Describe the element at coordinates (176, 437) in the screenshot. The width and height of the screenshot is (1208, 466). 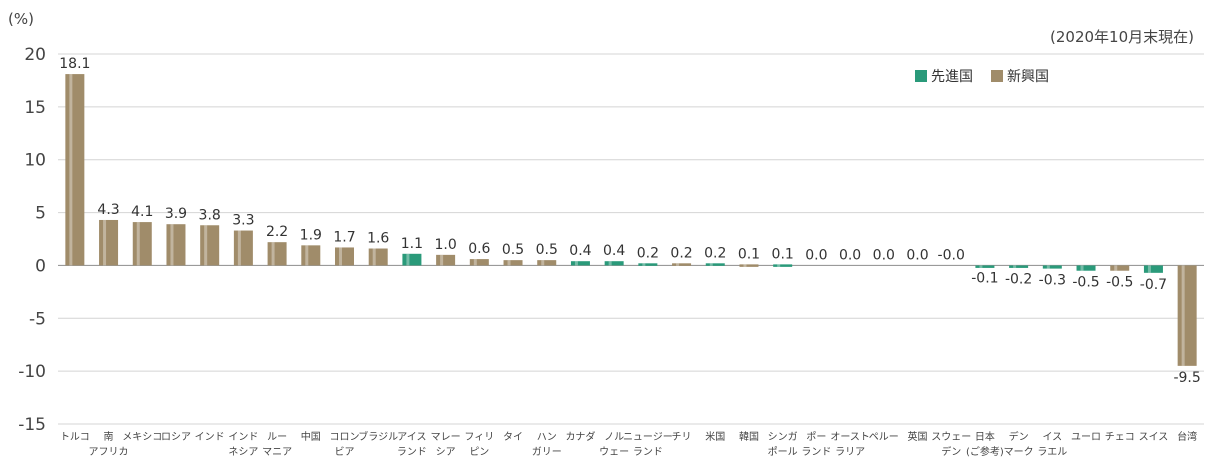
I see `x-tick-label: ロシア` at that location.